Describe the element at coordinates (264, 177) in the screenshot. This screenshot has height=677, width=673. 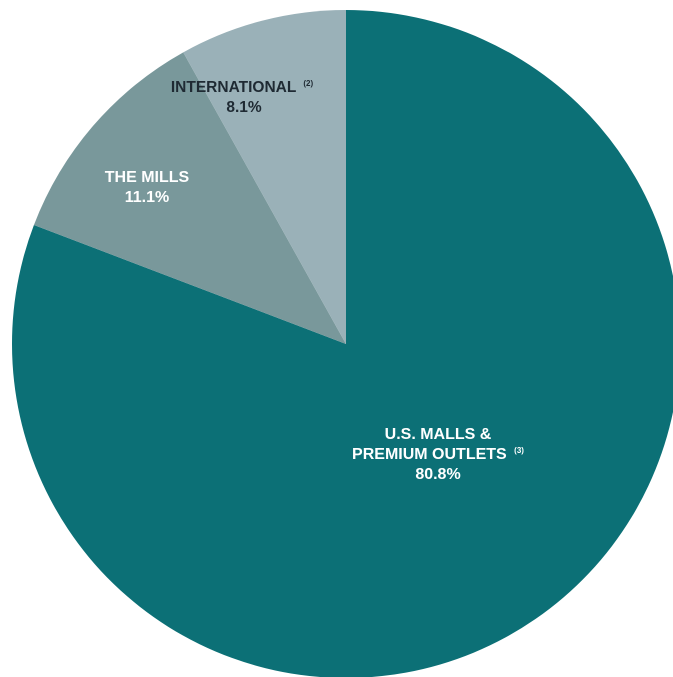
I see `slice-international` at that location.